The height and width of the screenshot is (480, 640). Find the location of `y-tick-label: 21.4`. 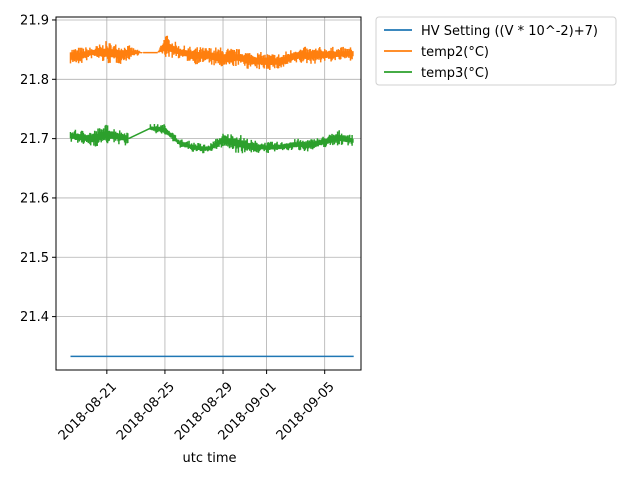

y-tick-label: 21.4 is located at coordinates (34, 317).